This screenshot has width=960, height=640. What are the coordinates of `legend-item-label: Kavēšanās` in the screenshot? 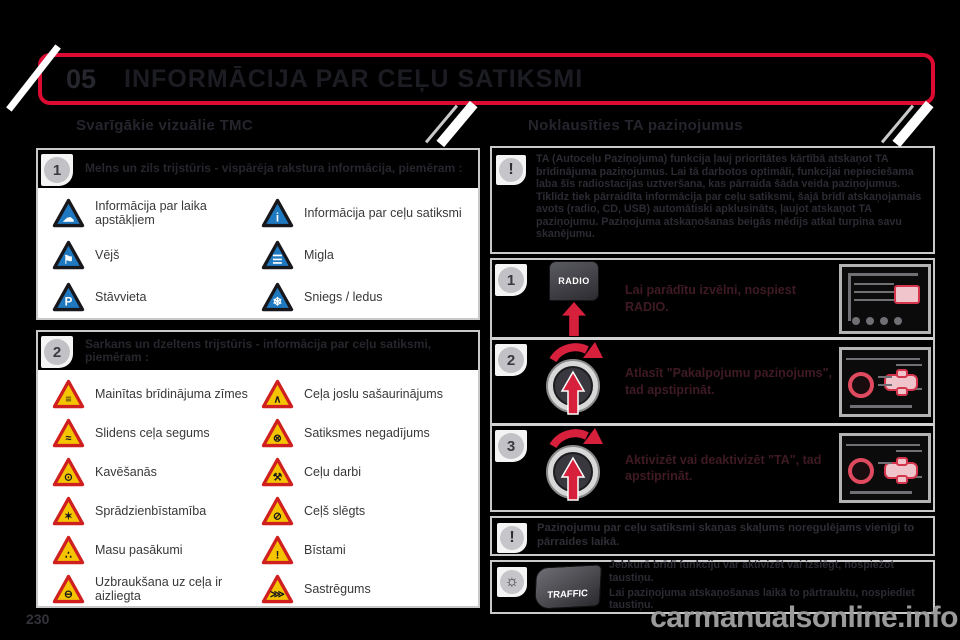 It's located at (126, 471).